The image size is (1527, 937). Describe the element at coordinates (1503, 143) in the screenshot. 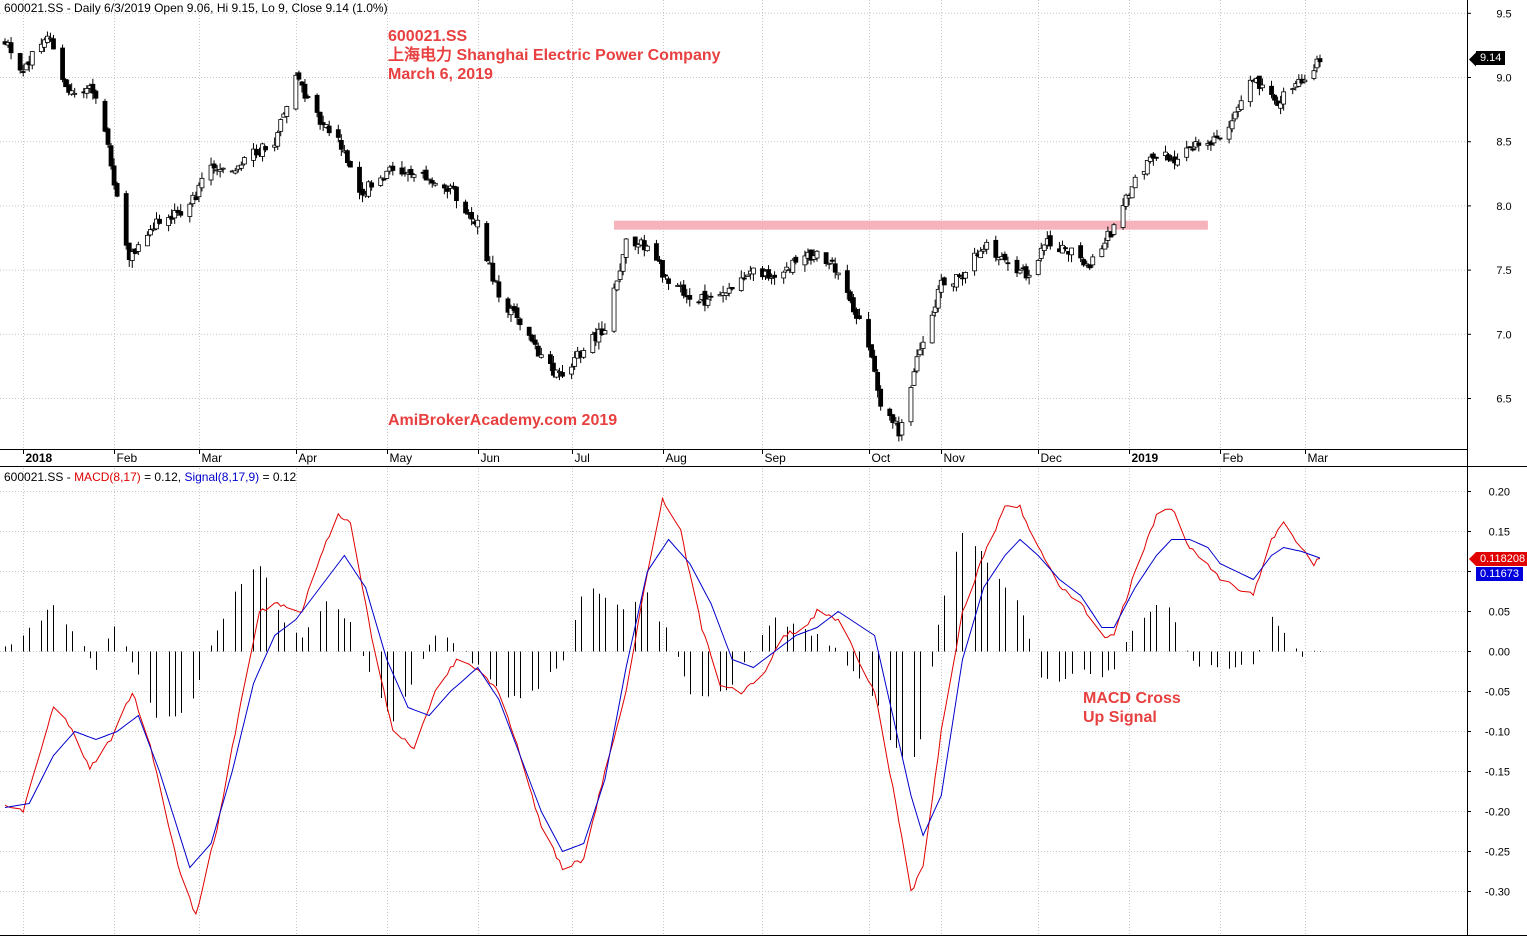

I see `price-y-tick-label: 8.5` at that location.